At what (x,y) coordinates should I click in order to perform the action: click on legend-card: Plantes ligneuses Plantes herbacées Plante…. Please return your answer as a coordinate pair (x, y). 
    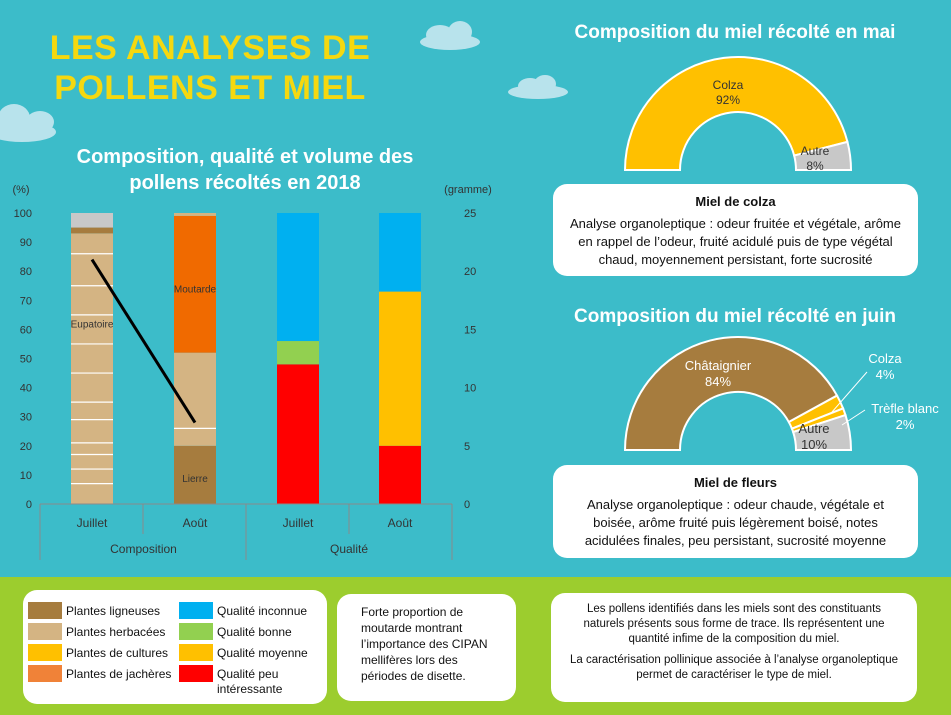
    Looking at the image, I should click on (175, 647).